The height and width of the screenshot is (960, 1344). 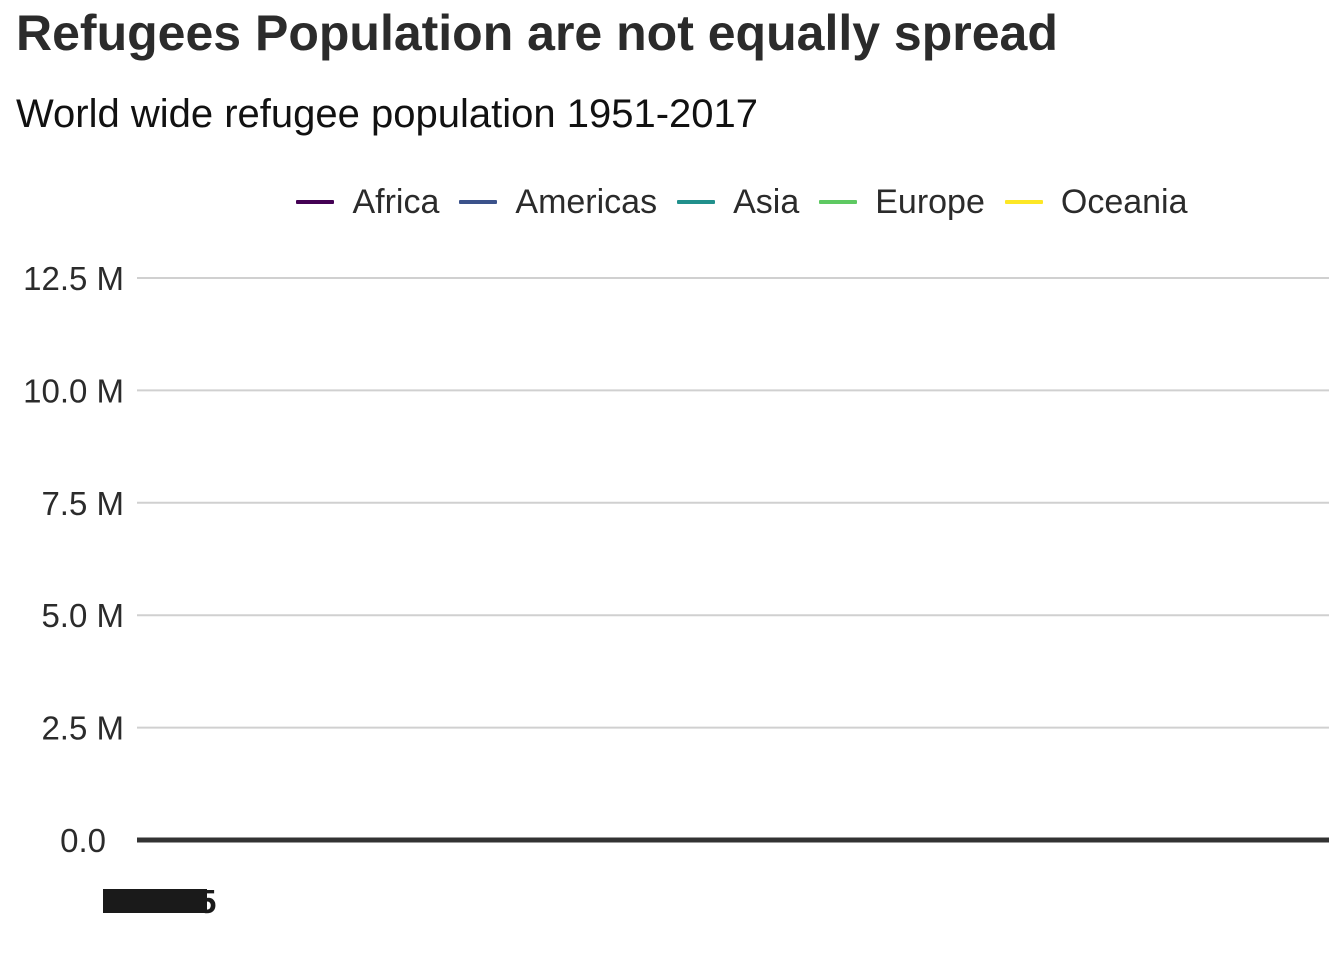 What do you see at coordinates (1124, 201) in the screenshot?
I see `legend-label-oceania: Oceania` at bounding box center [1124, 201].